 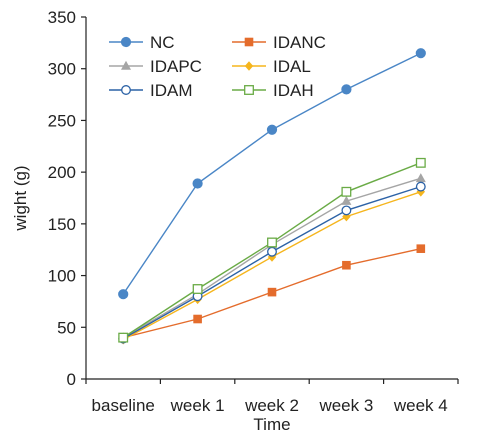 I want to click on legend-label: IDAPC, so click(x=176, y=66).